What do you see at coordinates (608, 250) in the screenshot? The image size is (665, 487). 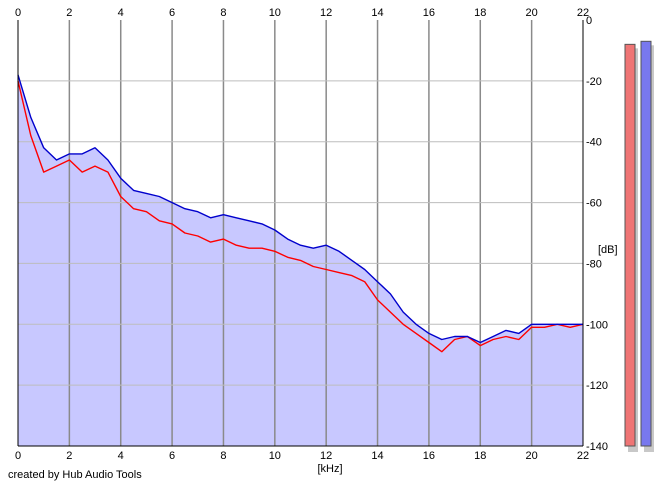 I see `y-axis-label: [dB]` at bounding box center [608, 250].